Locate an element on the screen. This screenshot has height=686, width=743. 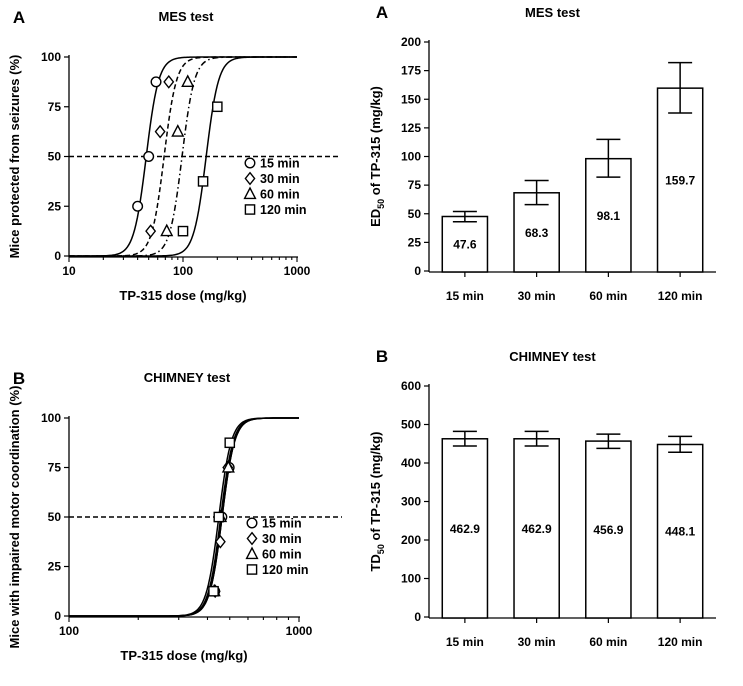
y-axis-label-subscript: 50 is located at coordinates (381, 549).